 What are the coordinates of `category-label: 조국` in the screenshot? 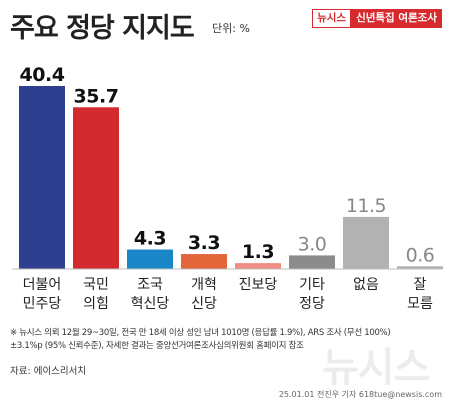 It's located at (150, 285).